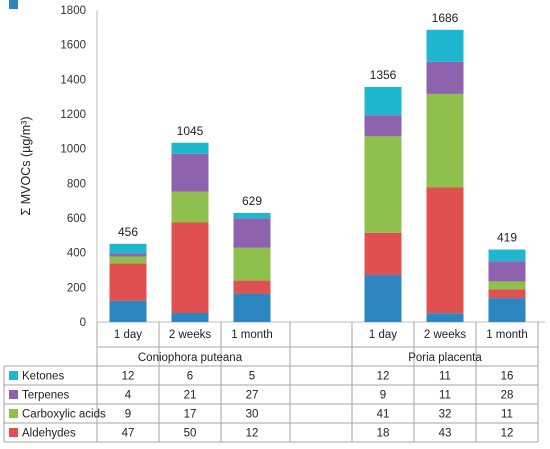 The image size is (550, 449). I want to click on table-cell-value: 21, so click(190, 396).